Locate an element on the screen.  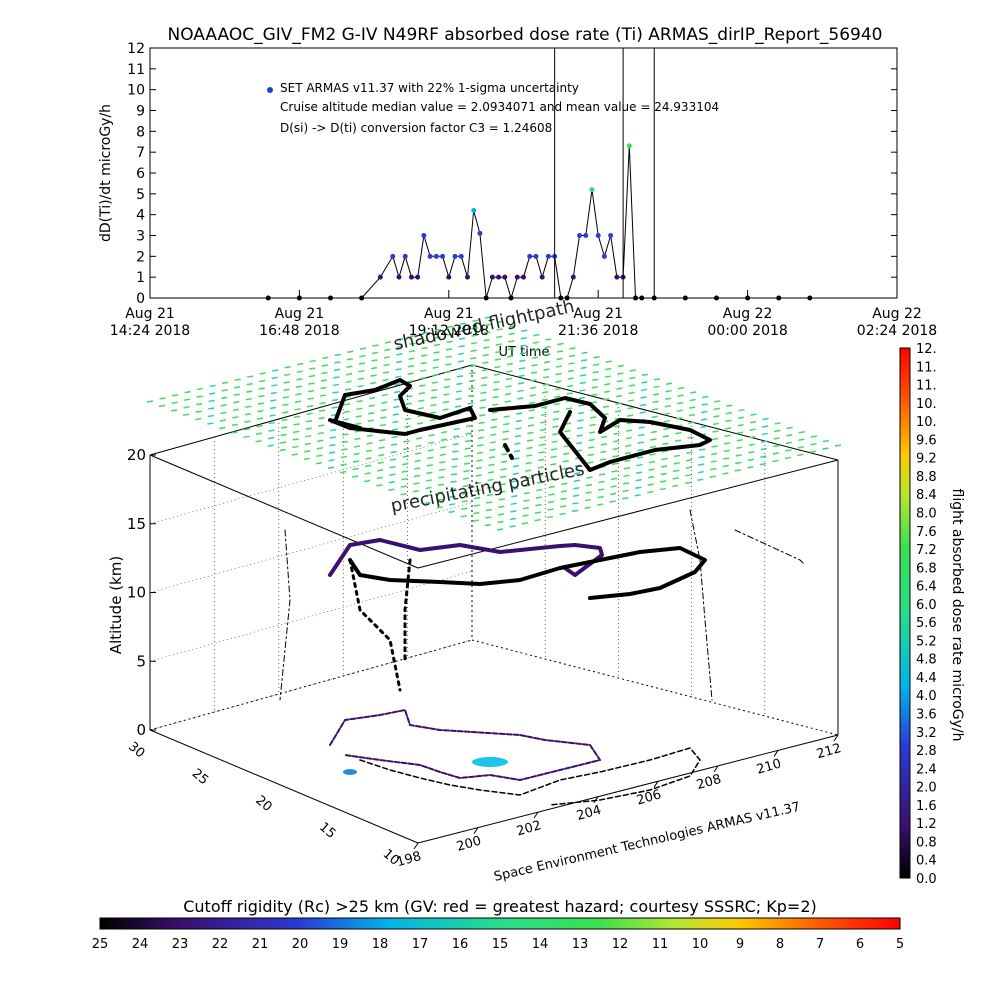
shadow-flightpath is located at coordinates (600, 434).